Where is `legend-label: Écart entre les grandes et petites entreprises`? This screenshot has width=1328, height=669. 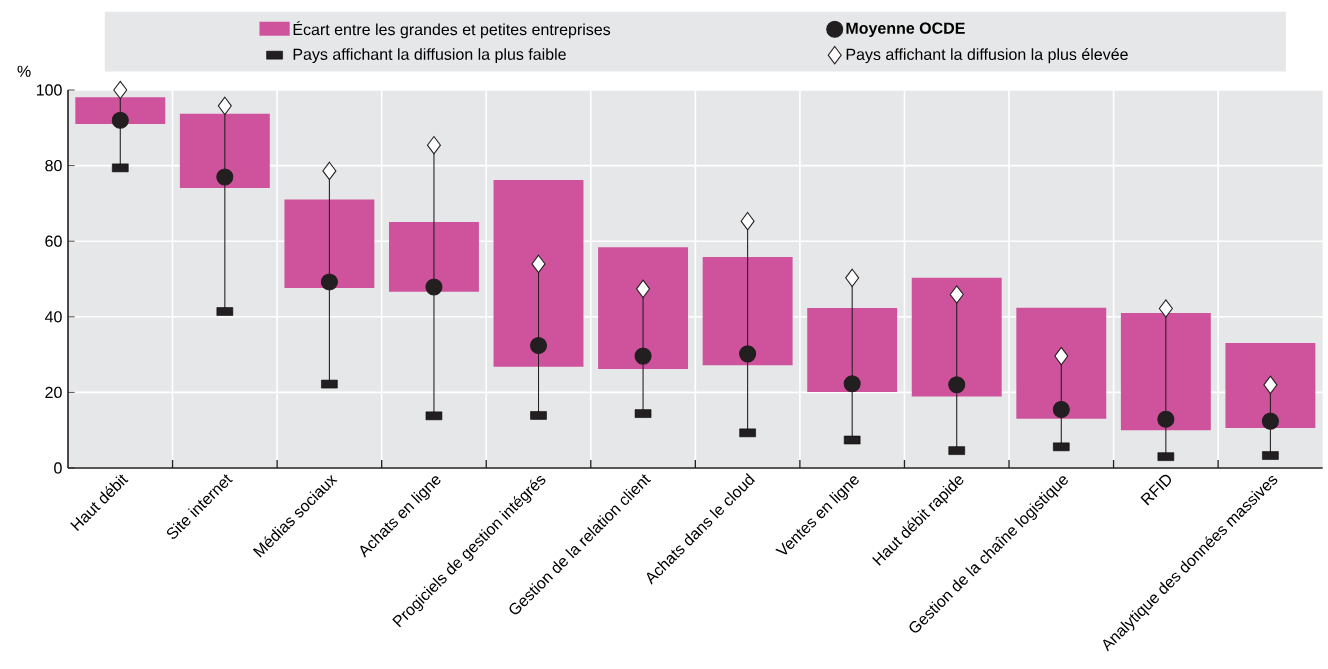 legend-label: Écart entre les grandes et petites entreprises is located at coordinates (452, 30).